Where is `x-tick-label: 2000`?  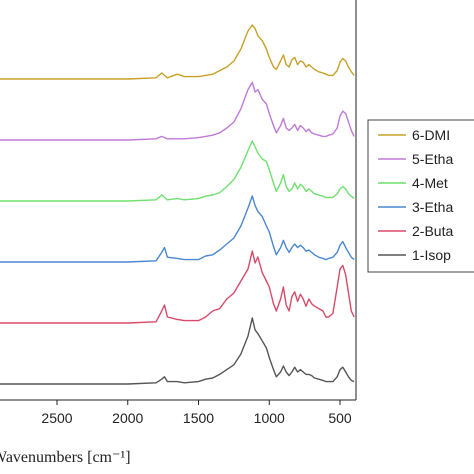 x-tick-label: 2000 is located at coordinates (127, 418).